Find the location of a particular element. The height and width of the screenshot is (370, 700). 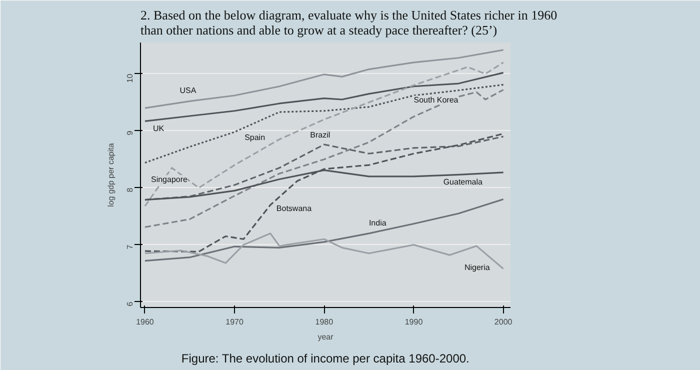

x-tick-label: 1980 is located at coordinates (324, 322).